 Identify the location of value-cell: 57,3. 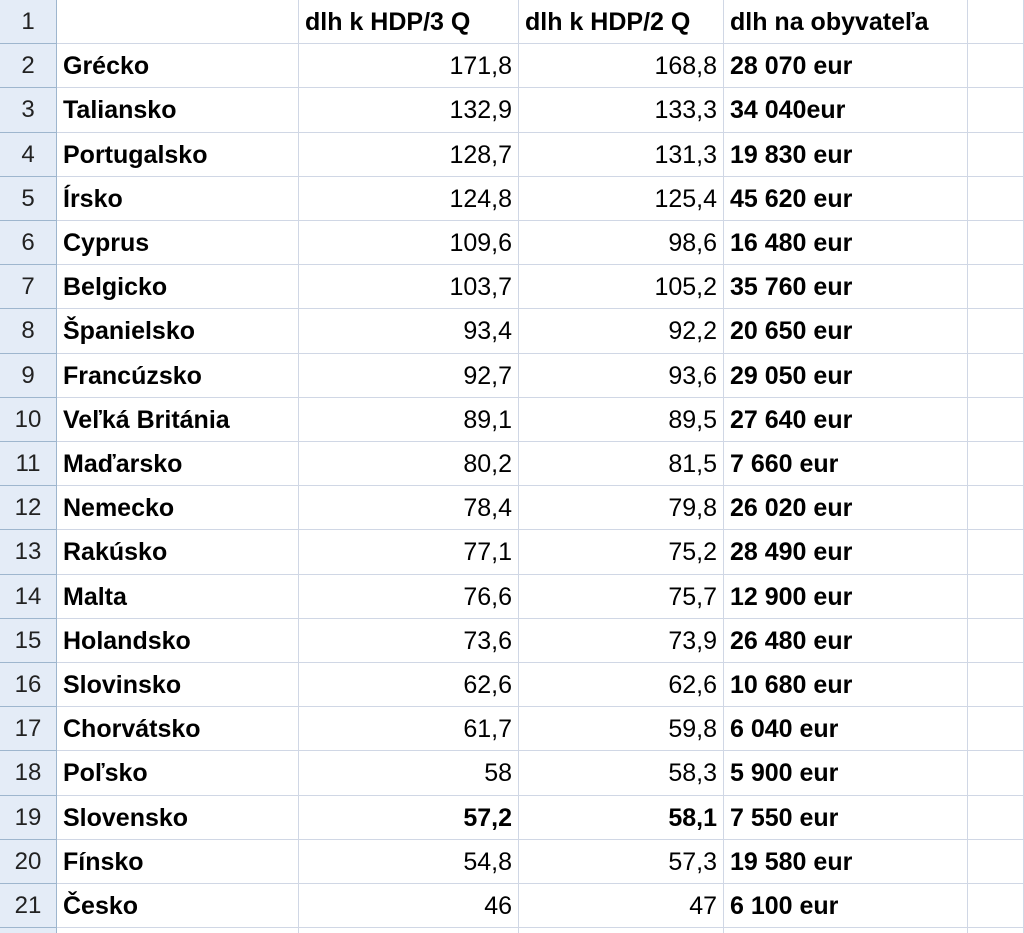
(621, 861).